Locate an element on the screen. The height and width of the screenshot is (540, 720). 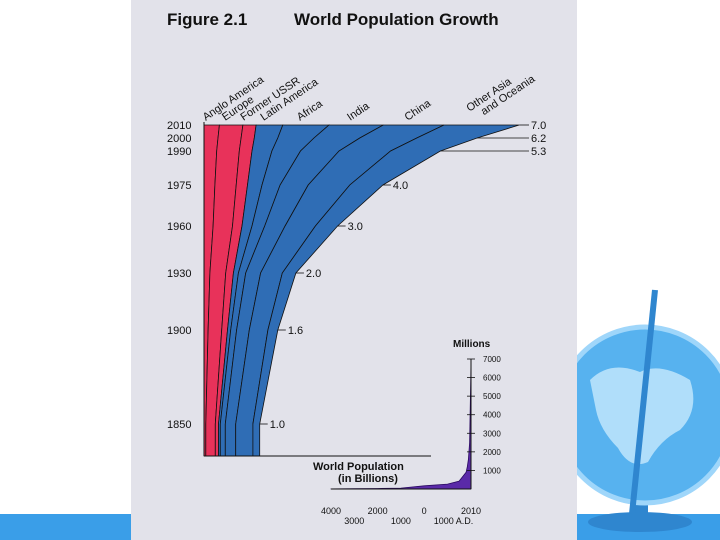
series-label-text: India is located at coordinates (358, 112).